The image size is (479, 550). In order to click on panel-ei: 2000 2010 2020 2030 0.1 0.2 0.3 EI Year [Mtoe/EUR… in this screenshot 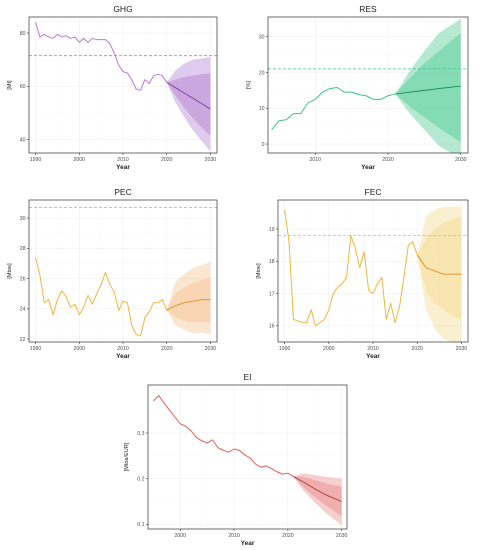, I will do `click(236, 459)`.